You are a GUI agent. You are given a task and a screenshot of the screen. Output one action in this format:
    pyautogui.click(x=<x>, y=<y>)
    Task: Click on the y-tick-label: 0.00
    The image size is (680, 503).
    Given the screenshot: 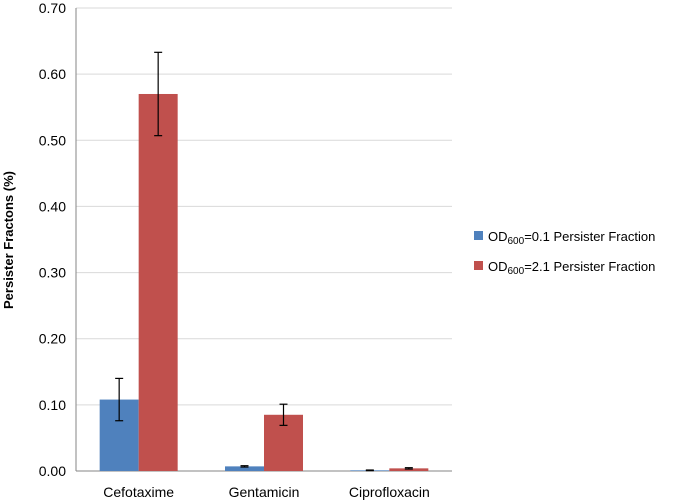 What is the action you would take?
    pyautogui.click(x=52, y=471)
    